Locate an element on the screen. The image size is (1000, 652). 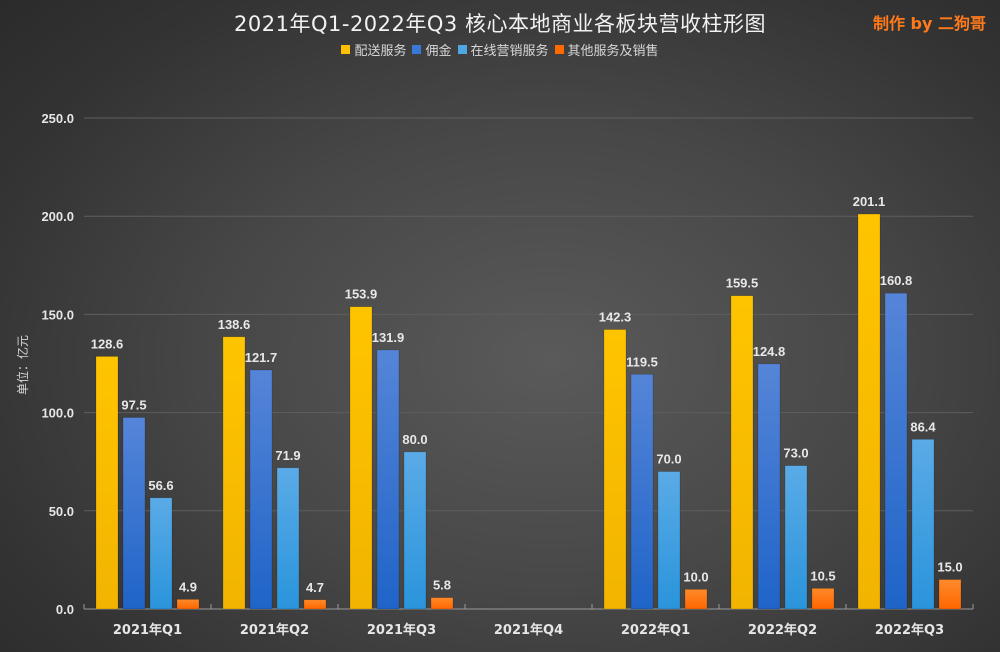
x-tick-label: 2022年Q1 is located at coordinates (655, 630).